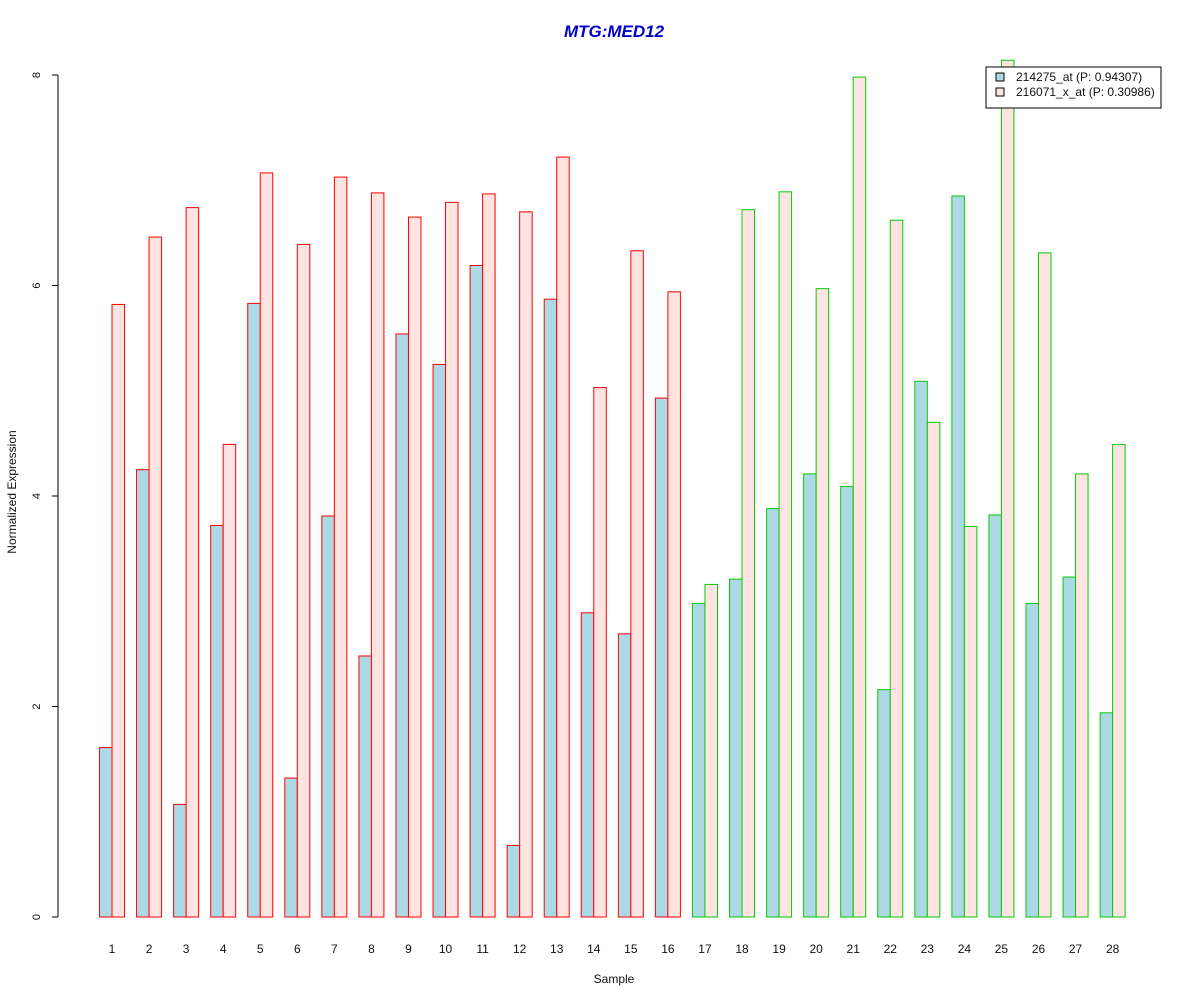  I want to click on x-tick-label: 10, so click(446, 949).